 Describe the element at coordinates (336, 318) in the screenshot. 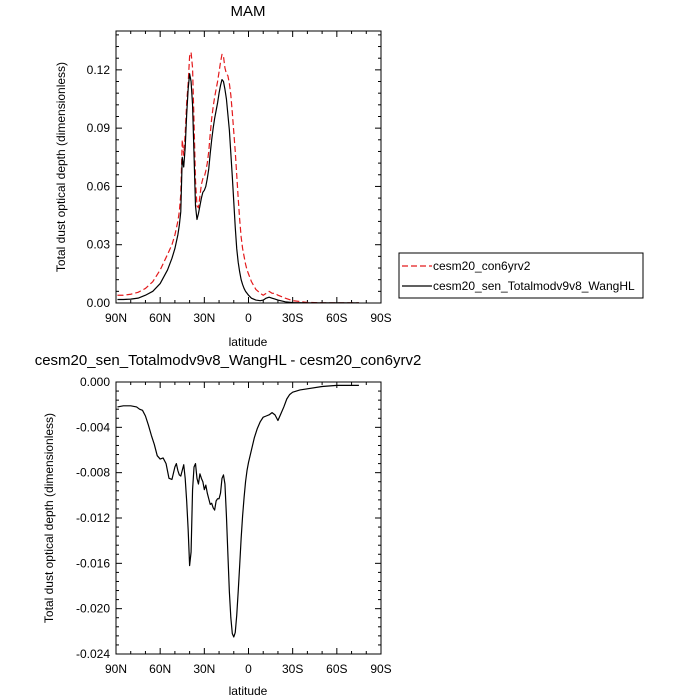

I see `top-x-tick-label: 60S` at that location.